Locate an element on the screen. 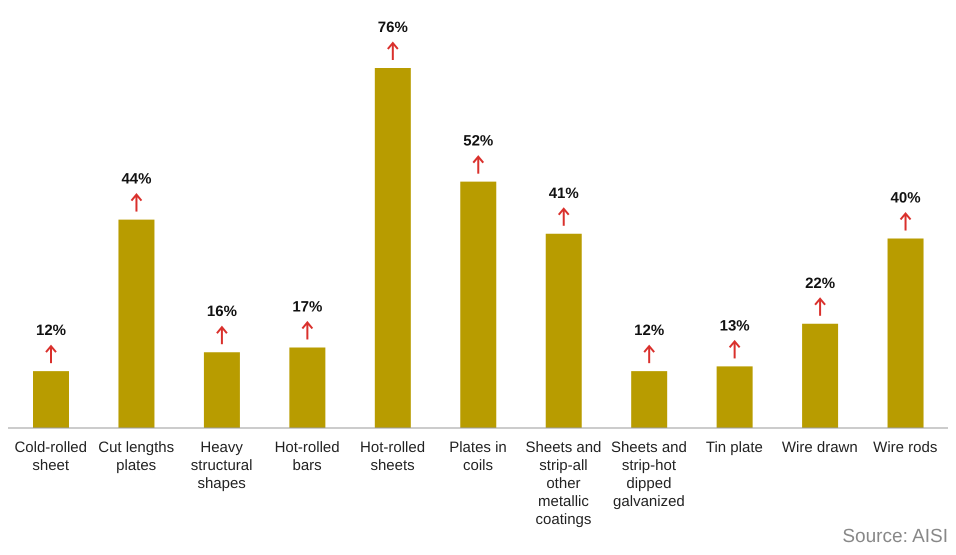 The height and width of the screenshot is (555, 956). data-label: 76% is located at coordinates (393, 27).